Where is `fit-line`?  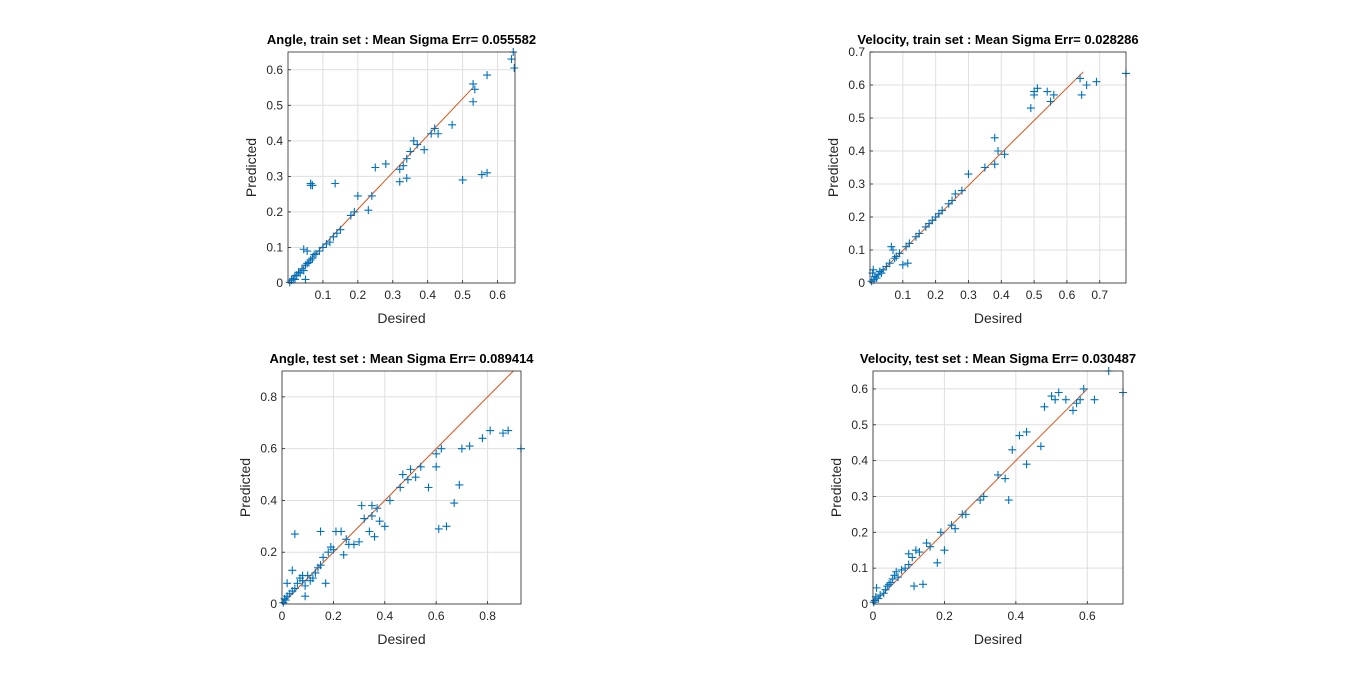 fit-line is located at coordinates (381, 185).